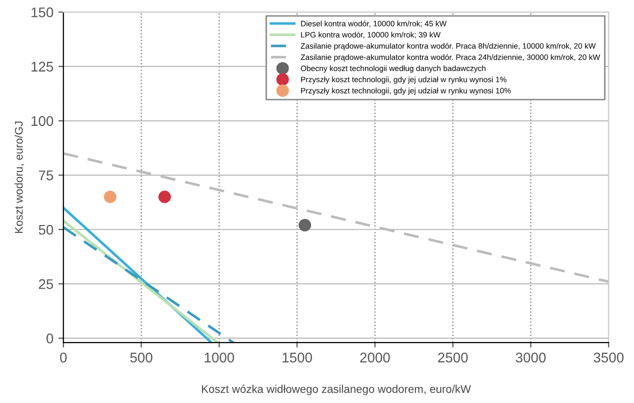  What do you see at coordinates (19, 177) in the screenshot?
I see `y-axis-title: Koszt wodoru, euro/GJ` at bounding box center [19, 177].